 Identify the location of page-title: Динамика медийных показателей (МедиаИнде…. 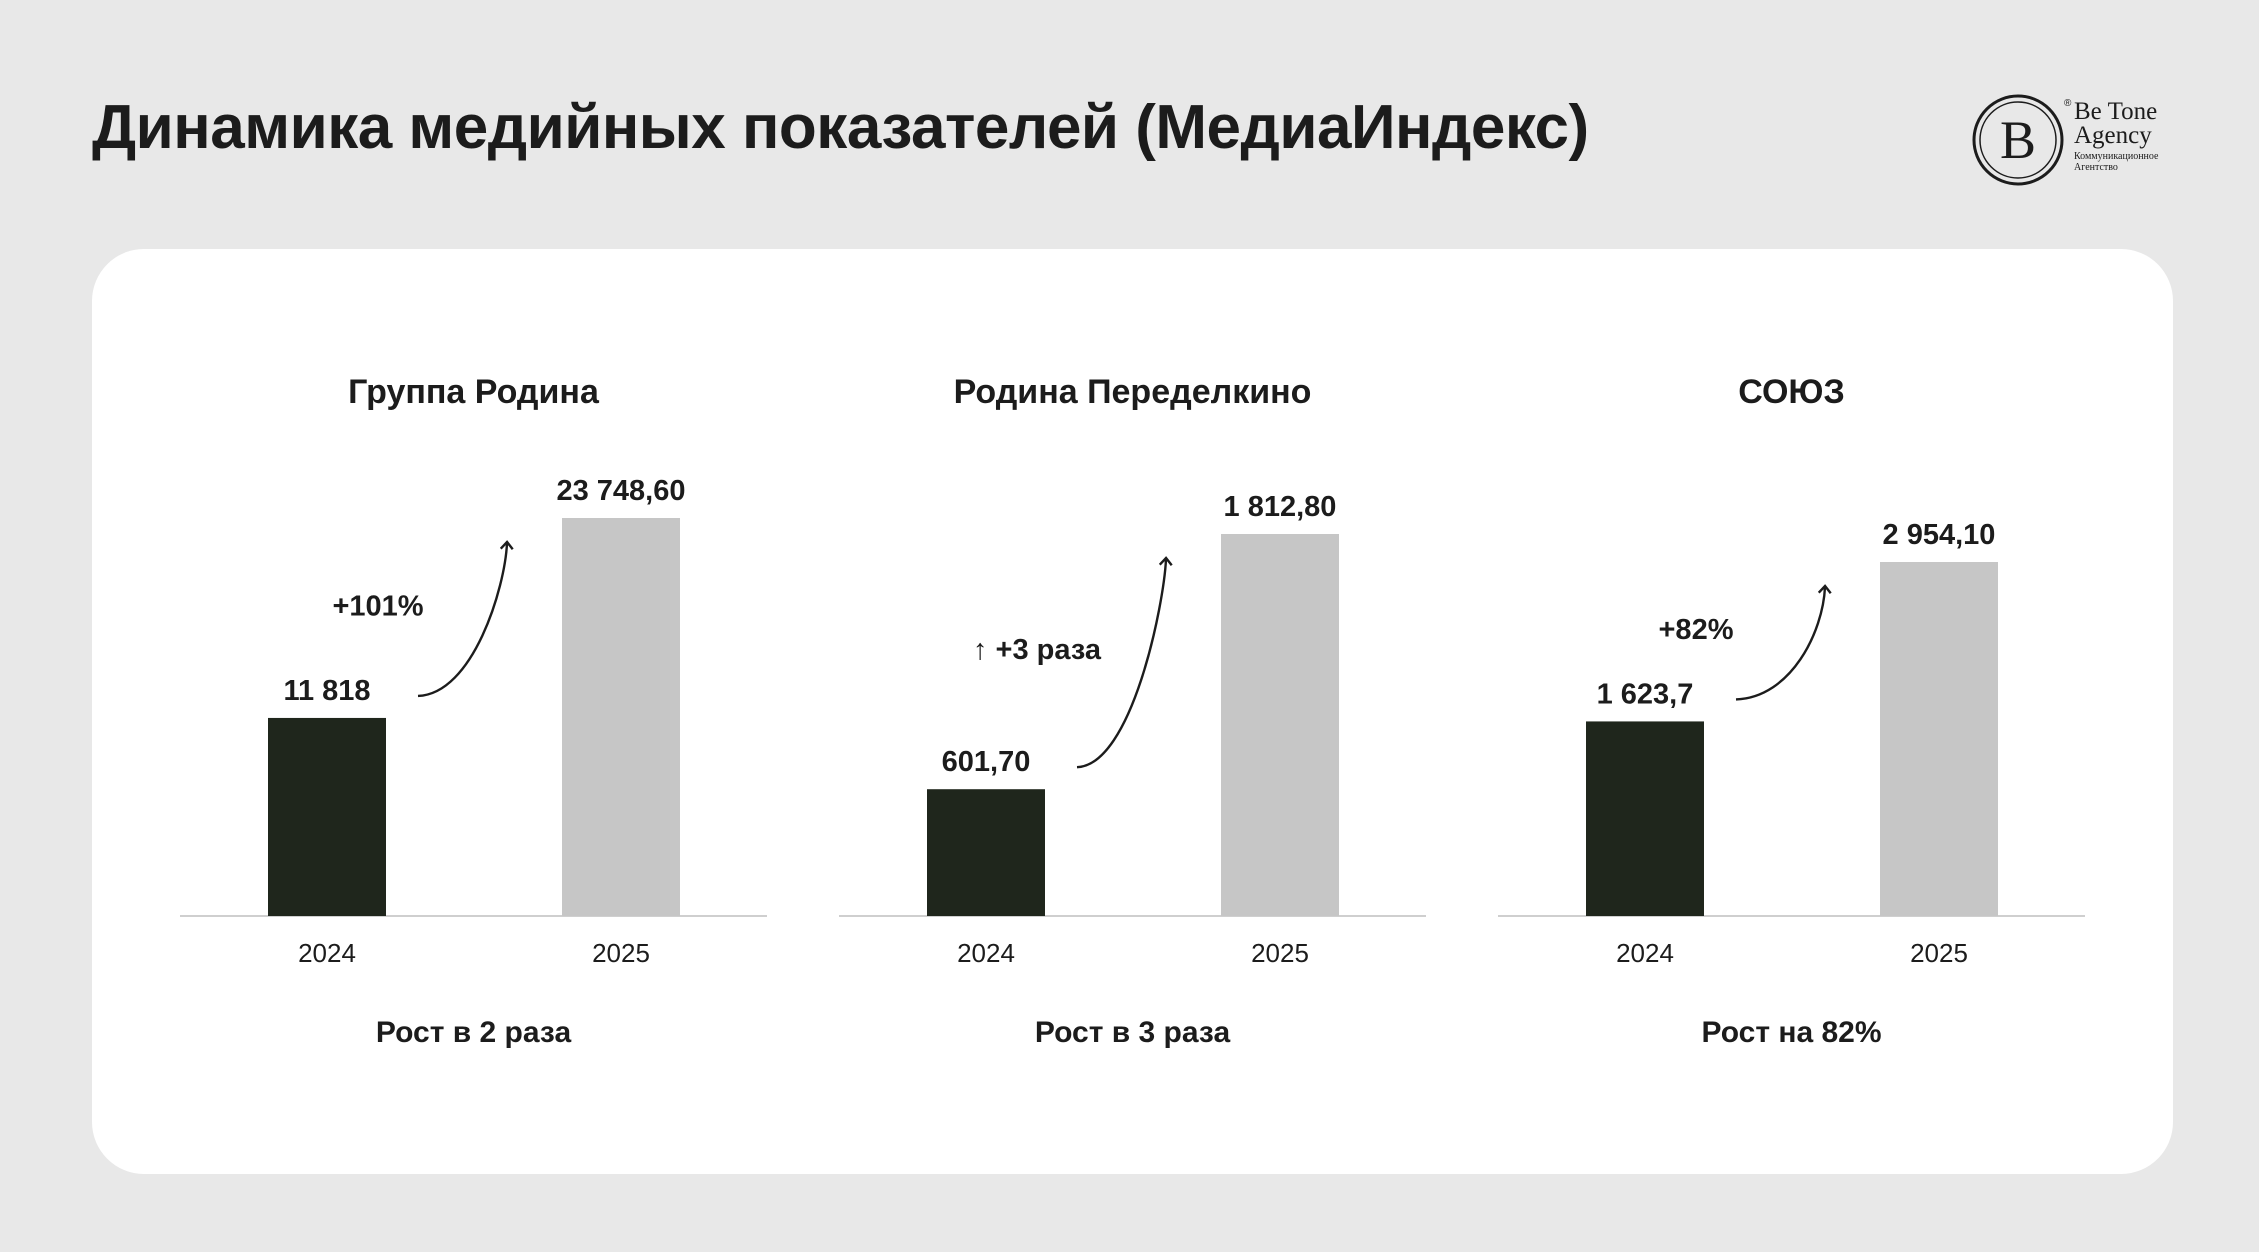
(840, 127).